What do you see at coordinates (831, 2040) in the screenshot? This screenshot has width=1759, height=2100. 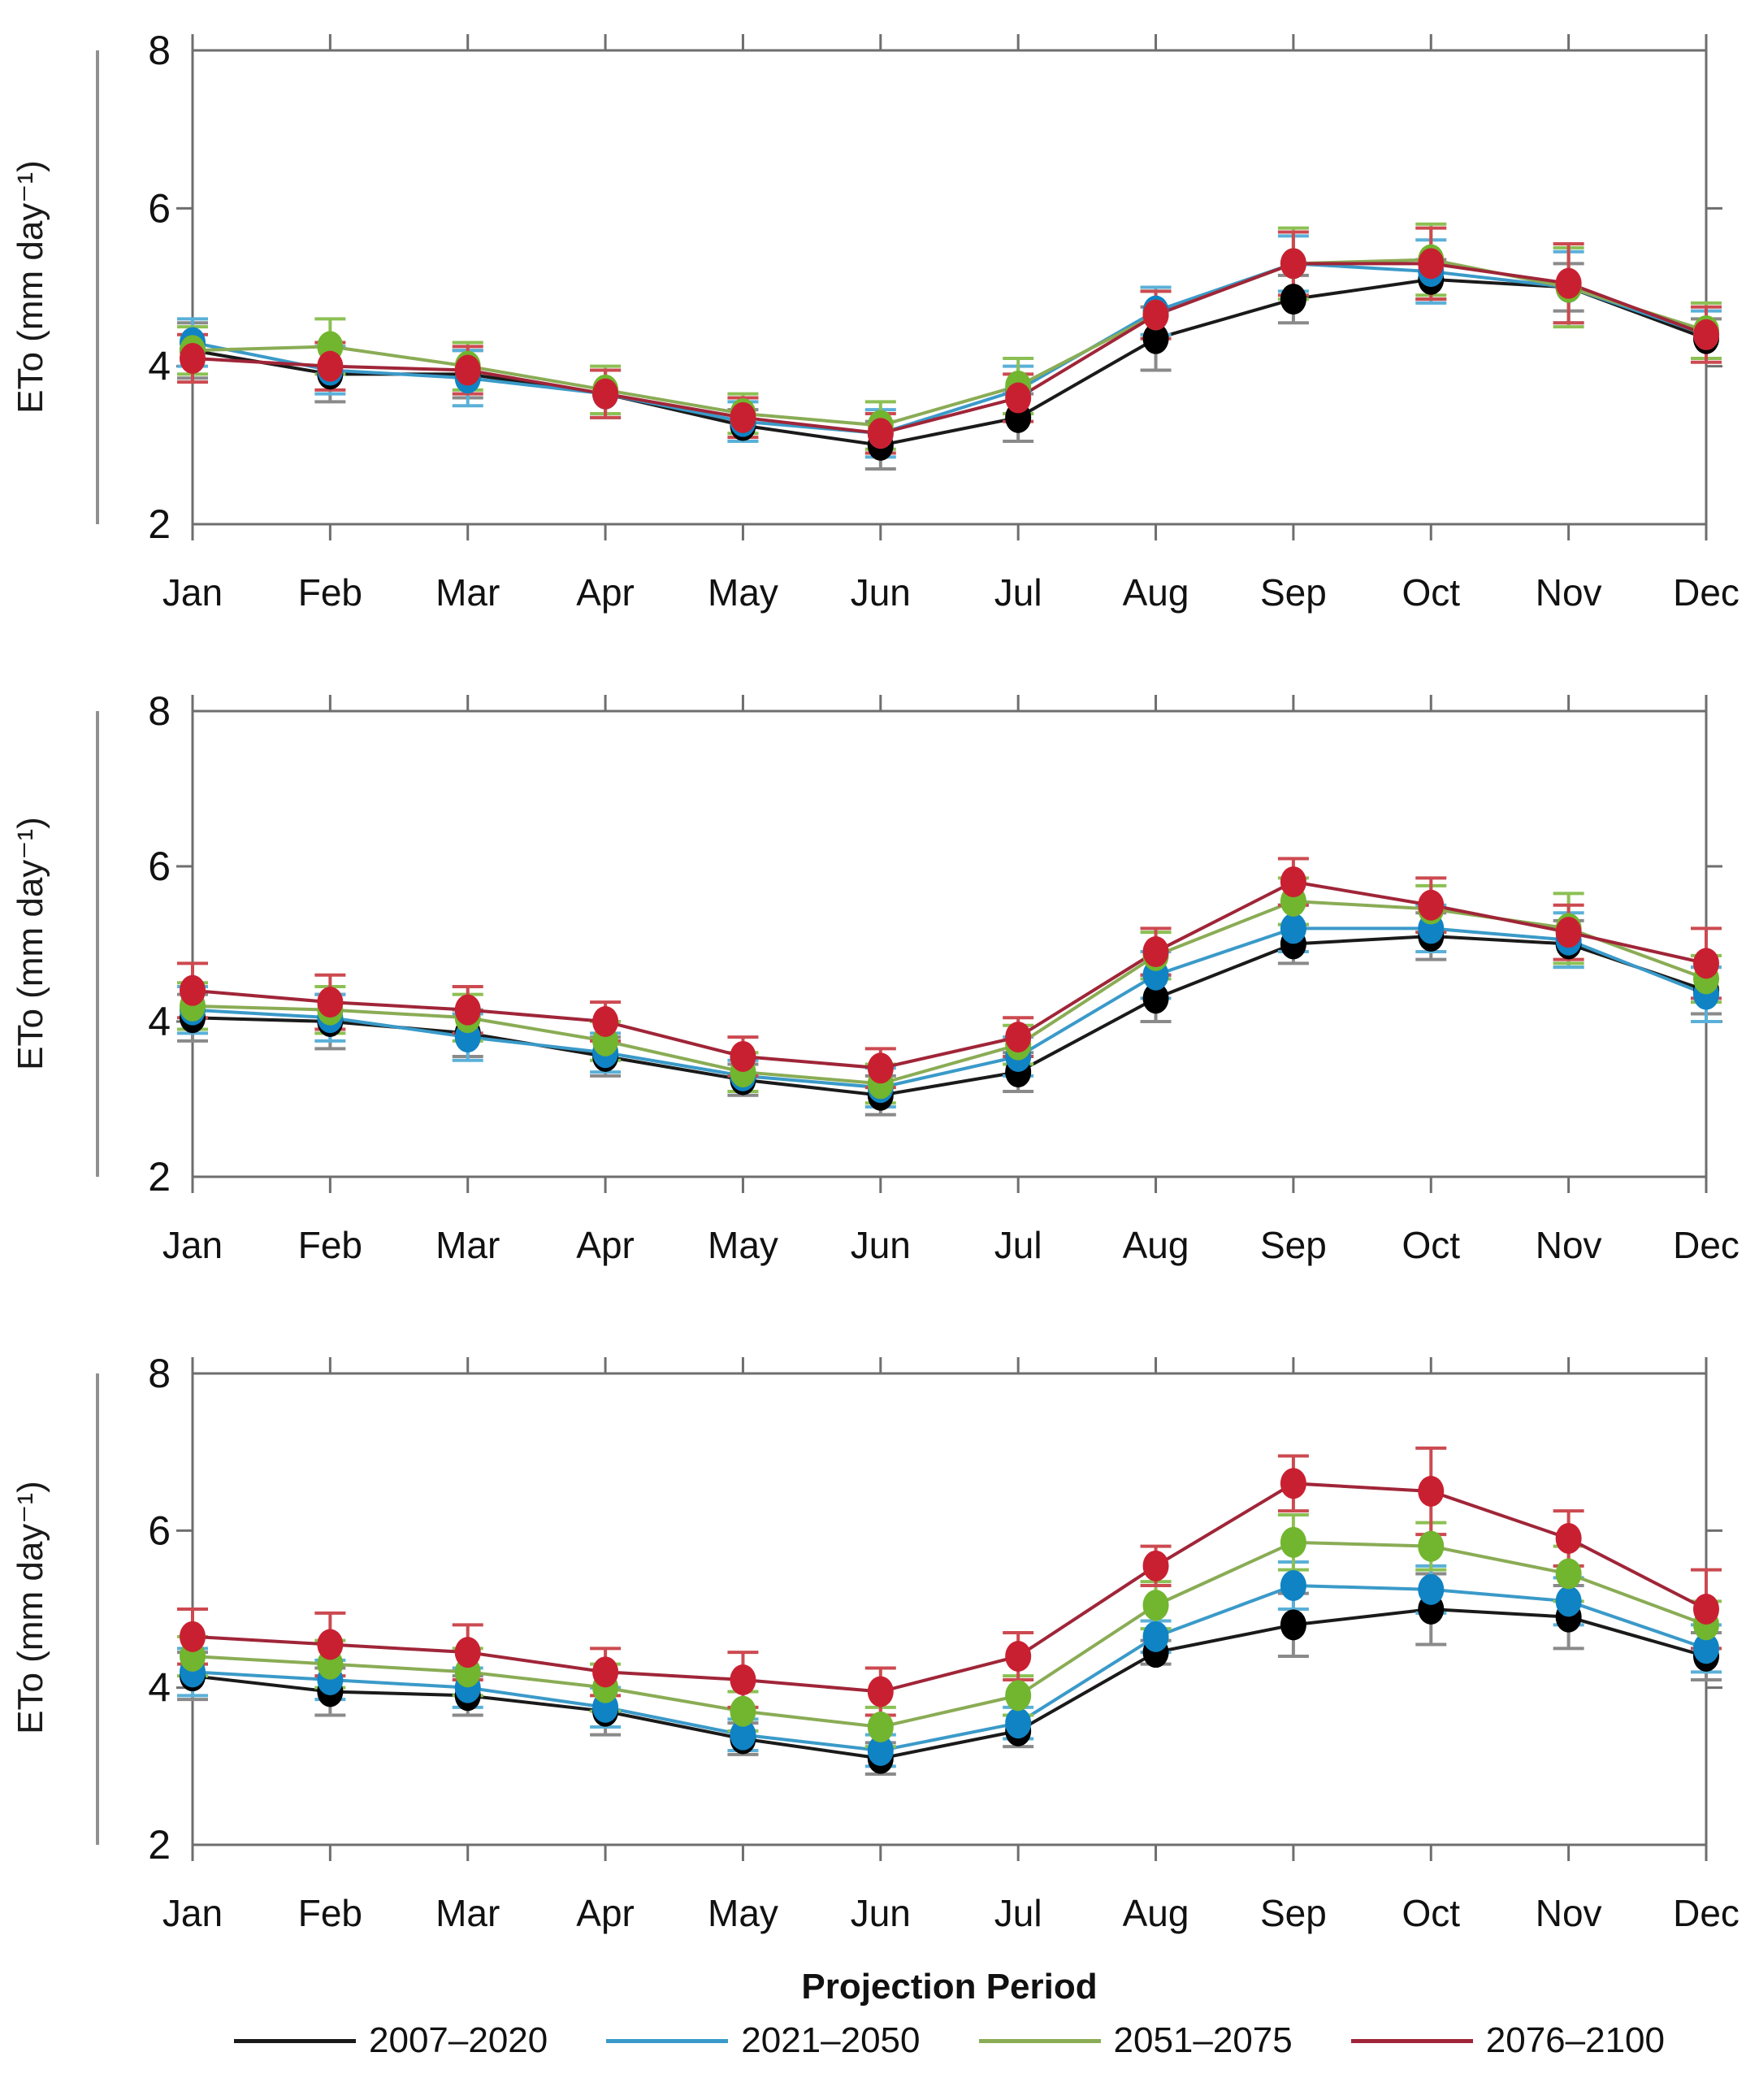 I see `legend-item-label: 2021–2050` at bounding box center [831, 2040].